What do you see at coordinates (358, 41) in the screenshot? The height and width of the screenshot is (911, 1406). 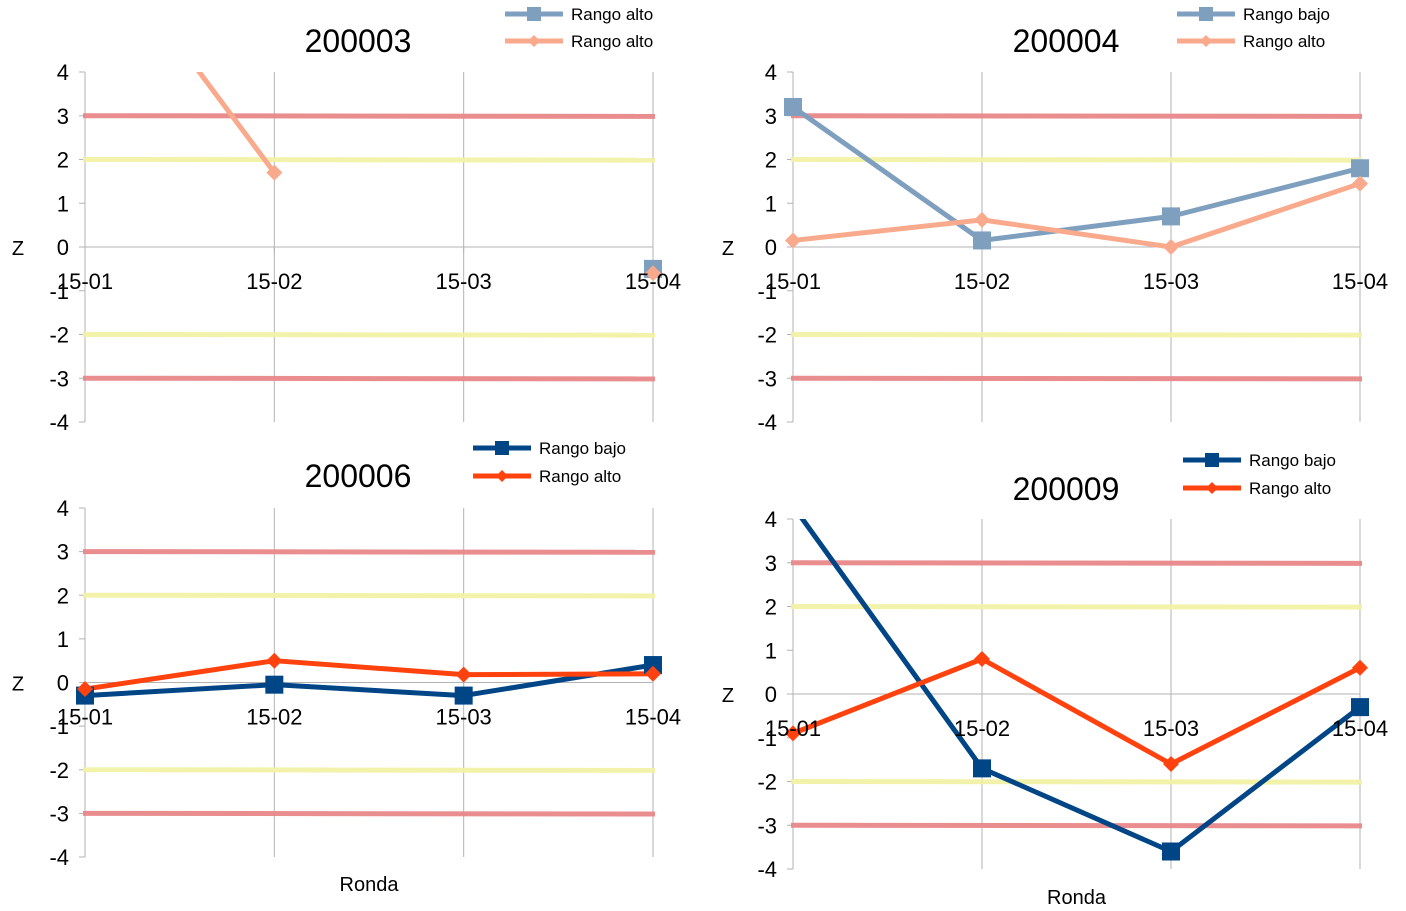 I see `chart-title: 200003` at bounding box center [358, 41].